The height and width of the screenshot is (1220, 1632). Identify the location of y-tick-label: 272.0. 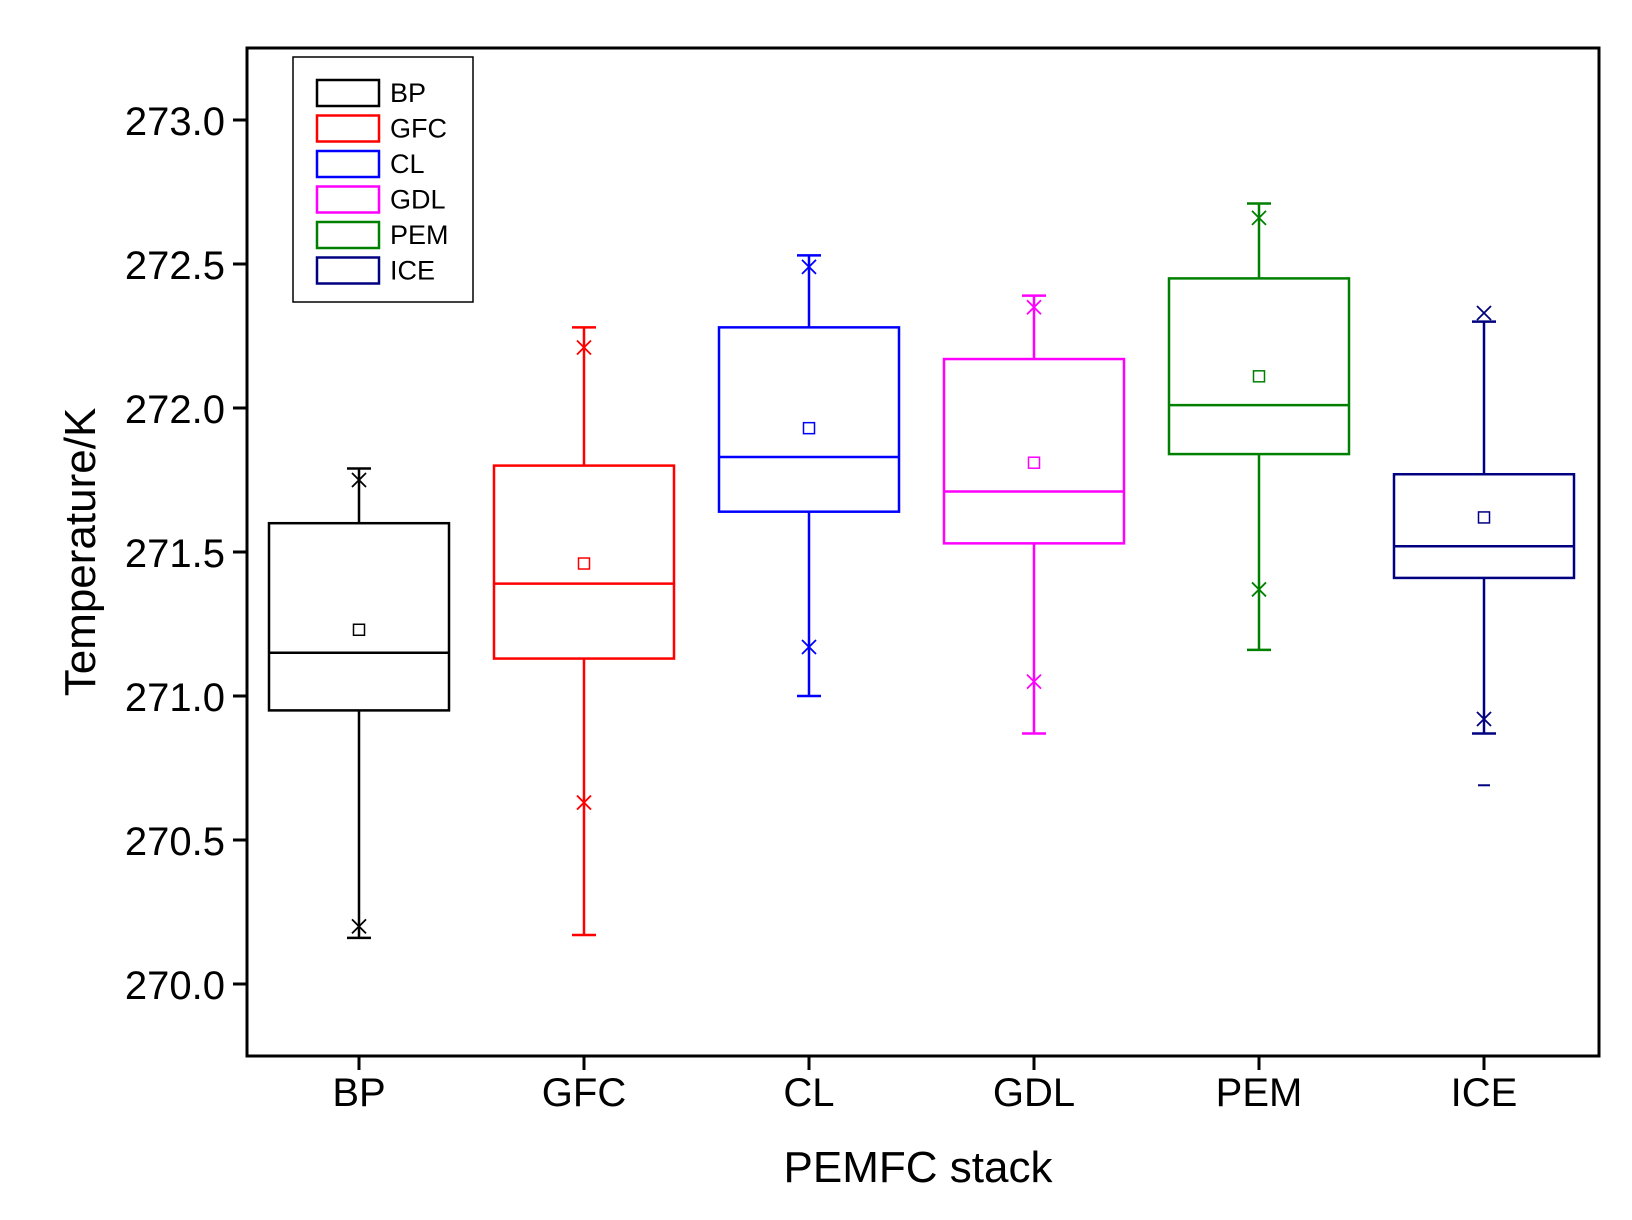
(175, 410).